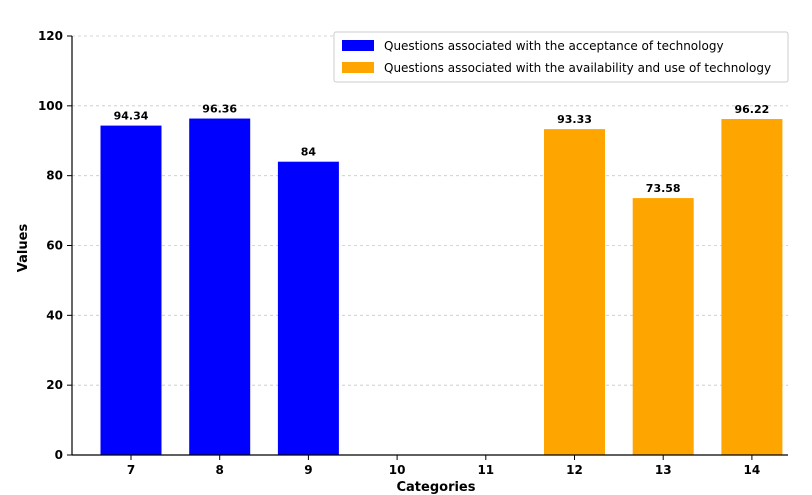 This screenshot has height=495, width=812. Describe the element at coordinates (309, 152) in the screenshot. I see `bar-value-label: 84` at that location.